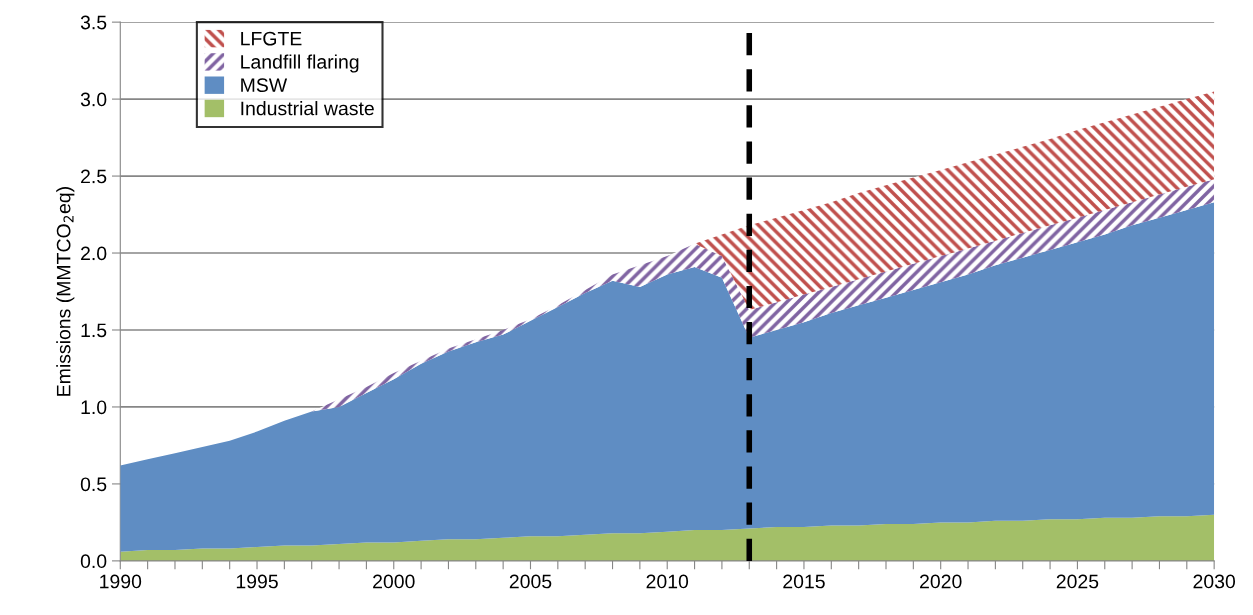 The width and height of the screenshot is (1253, 615). What do you see at coordinates (93, 99) in the screenshot?
I see `y-tick-label: 3.0` at bounding box center [93, 99].